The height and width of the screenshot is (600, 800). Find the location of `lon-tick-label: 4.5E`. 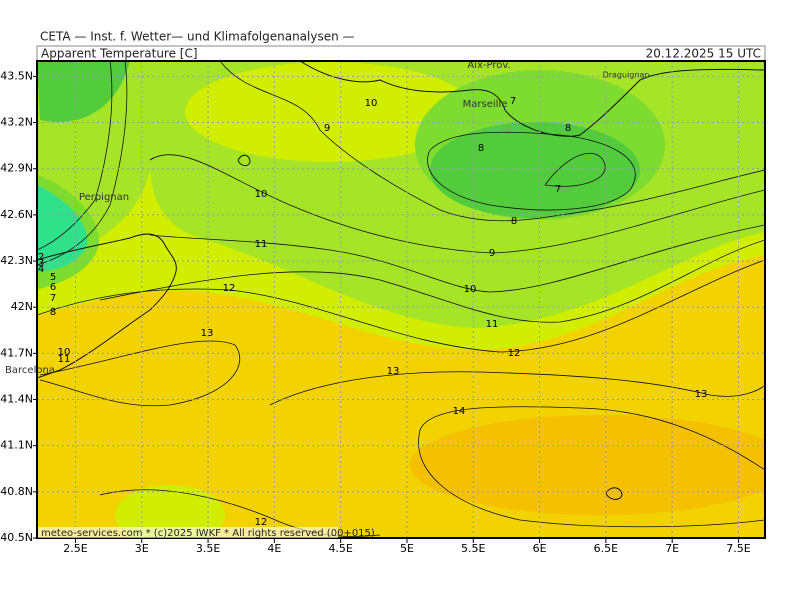

lon-tick-label: 4.5E is located at coordinates (340, 548).